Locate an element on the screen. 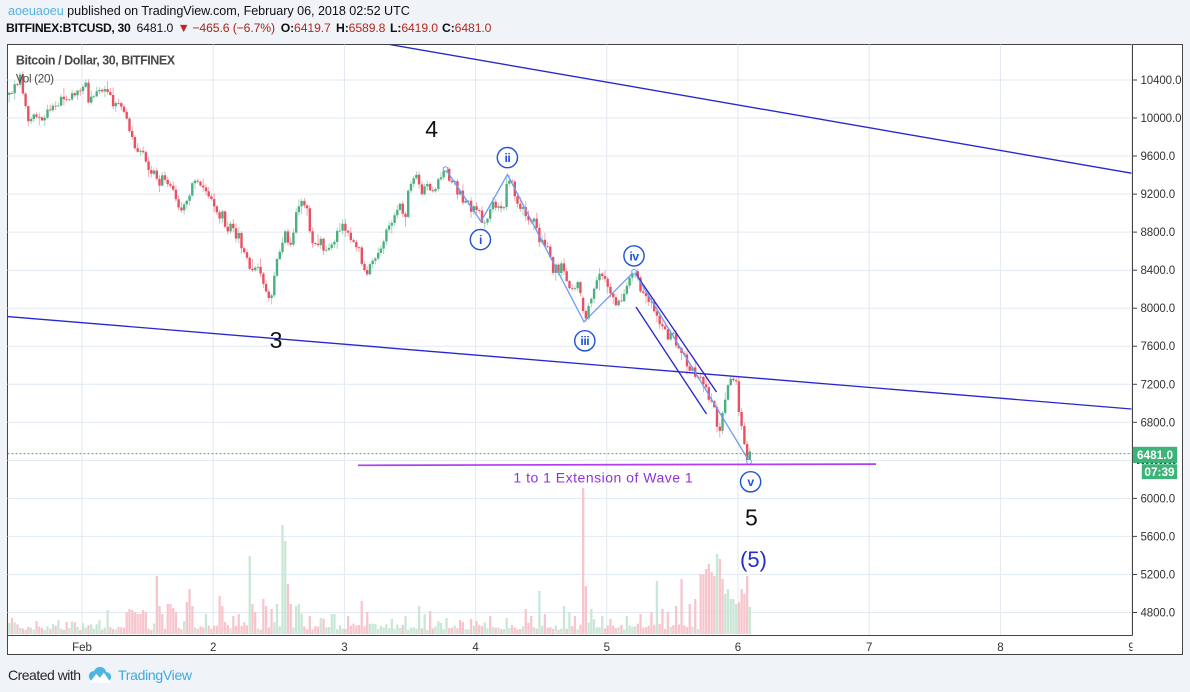  svg-text: 7600.0 is located at coordinates (1158, 347).